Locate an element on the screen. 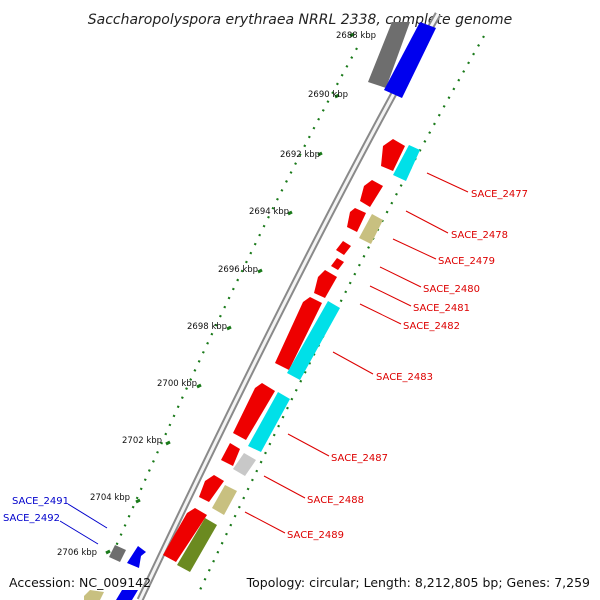 The height and width of the screenshot is (600, 600). cyan-features is located at coordinates (334, 298).